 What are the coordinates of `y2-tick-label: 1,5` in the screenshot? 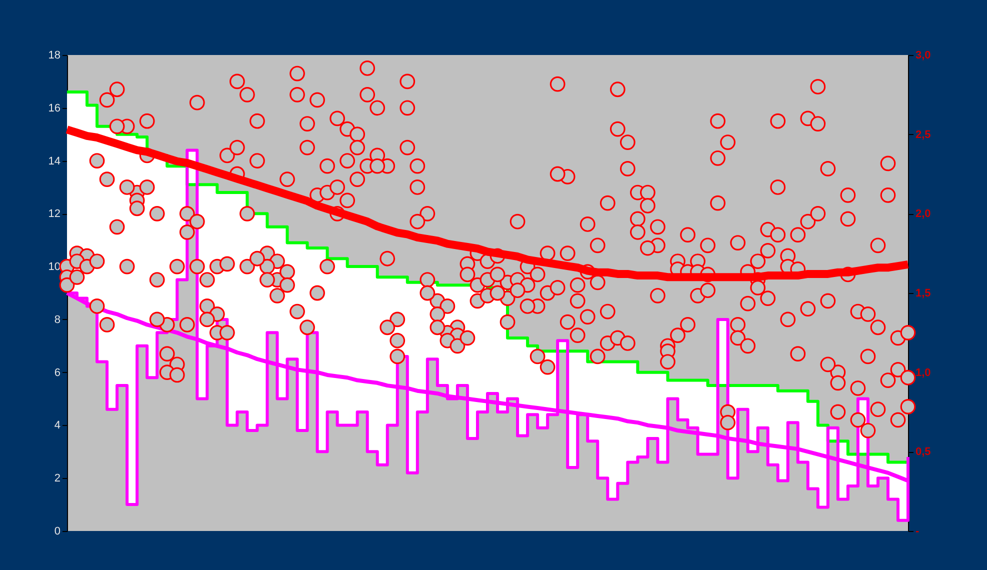 It's located at (923, 294).